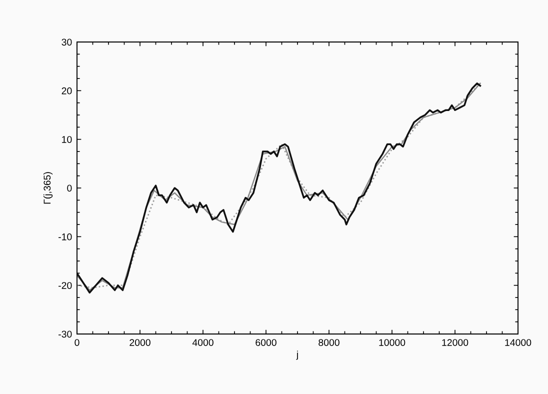  I want to click on x-tick-label: 8000, so click(329, 342).